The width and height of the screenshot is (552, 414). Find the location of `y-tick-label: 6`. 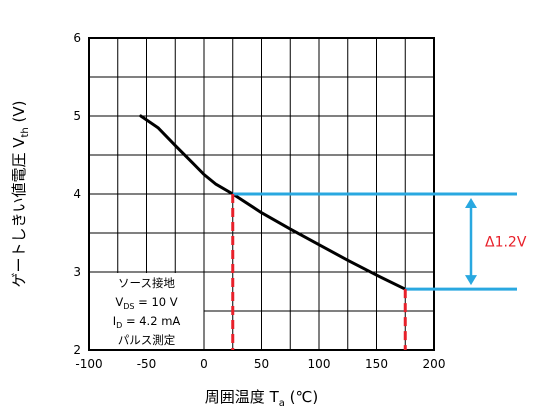

y-tick-label: 6 is located at coordinates (77, 38).